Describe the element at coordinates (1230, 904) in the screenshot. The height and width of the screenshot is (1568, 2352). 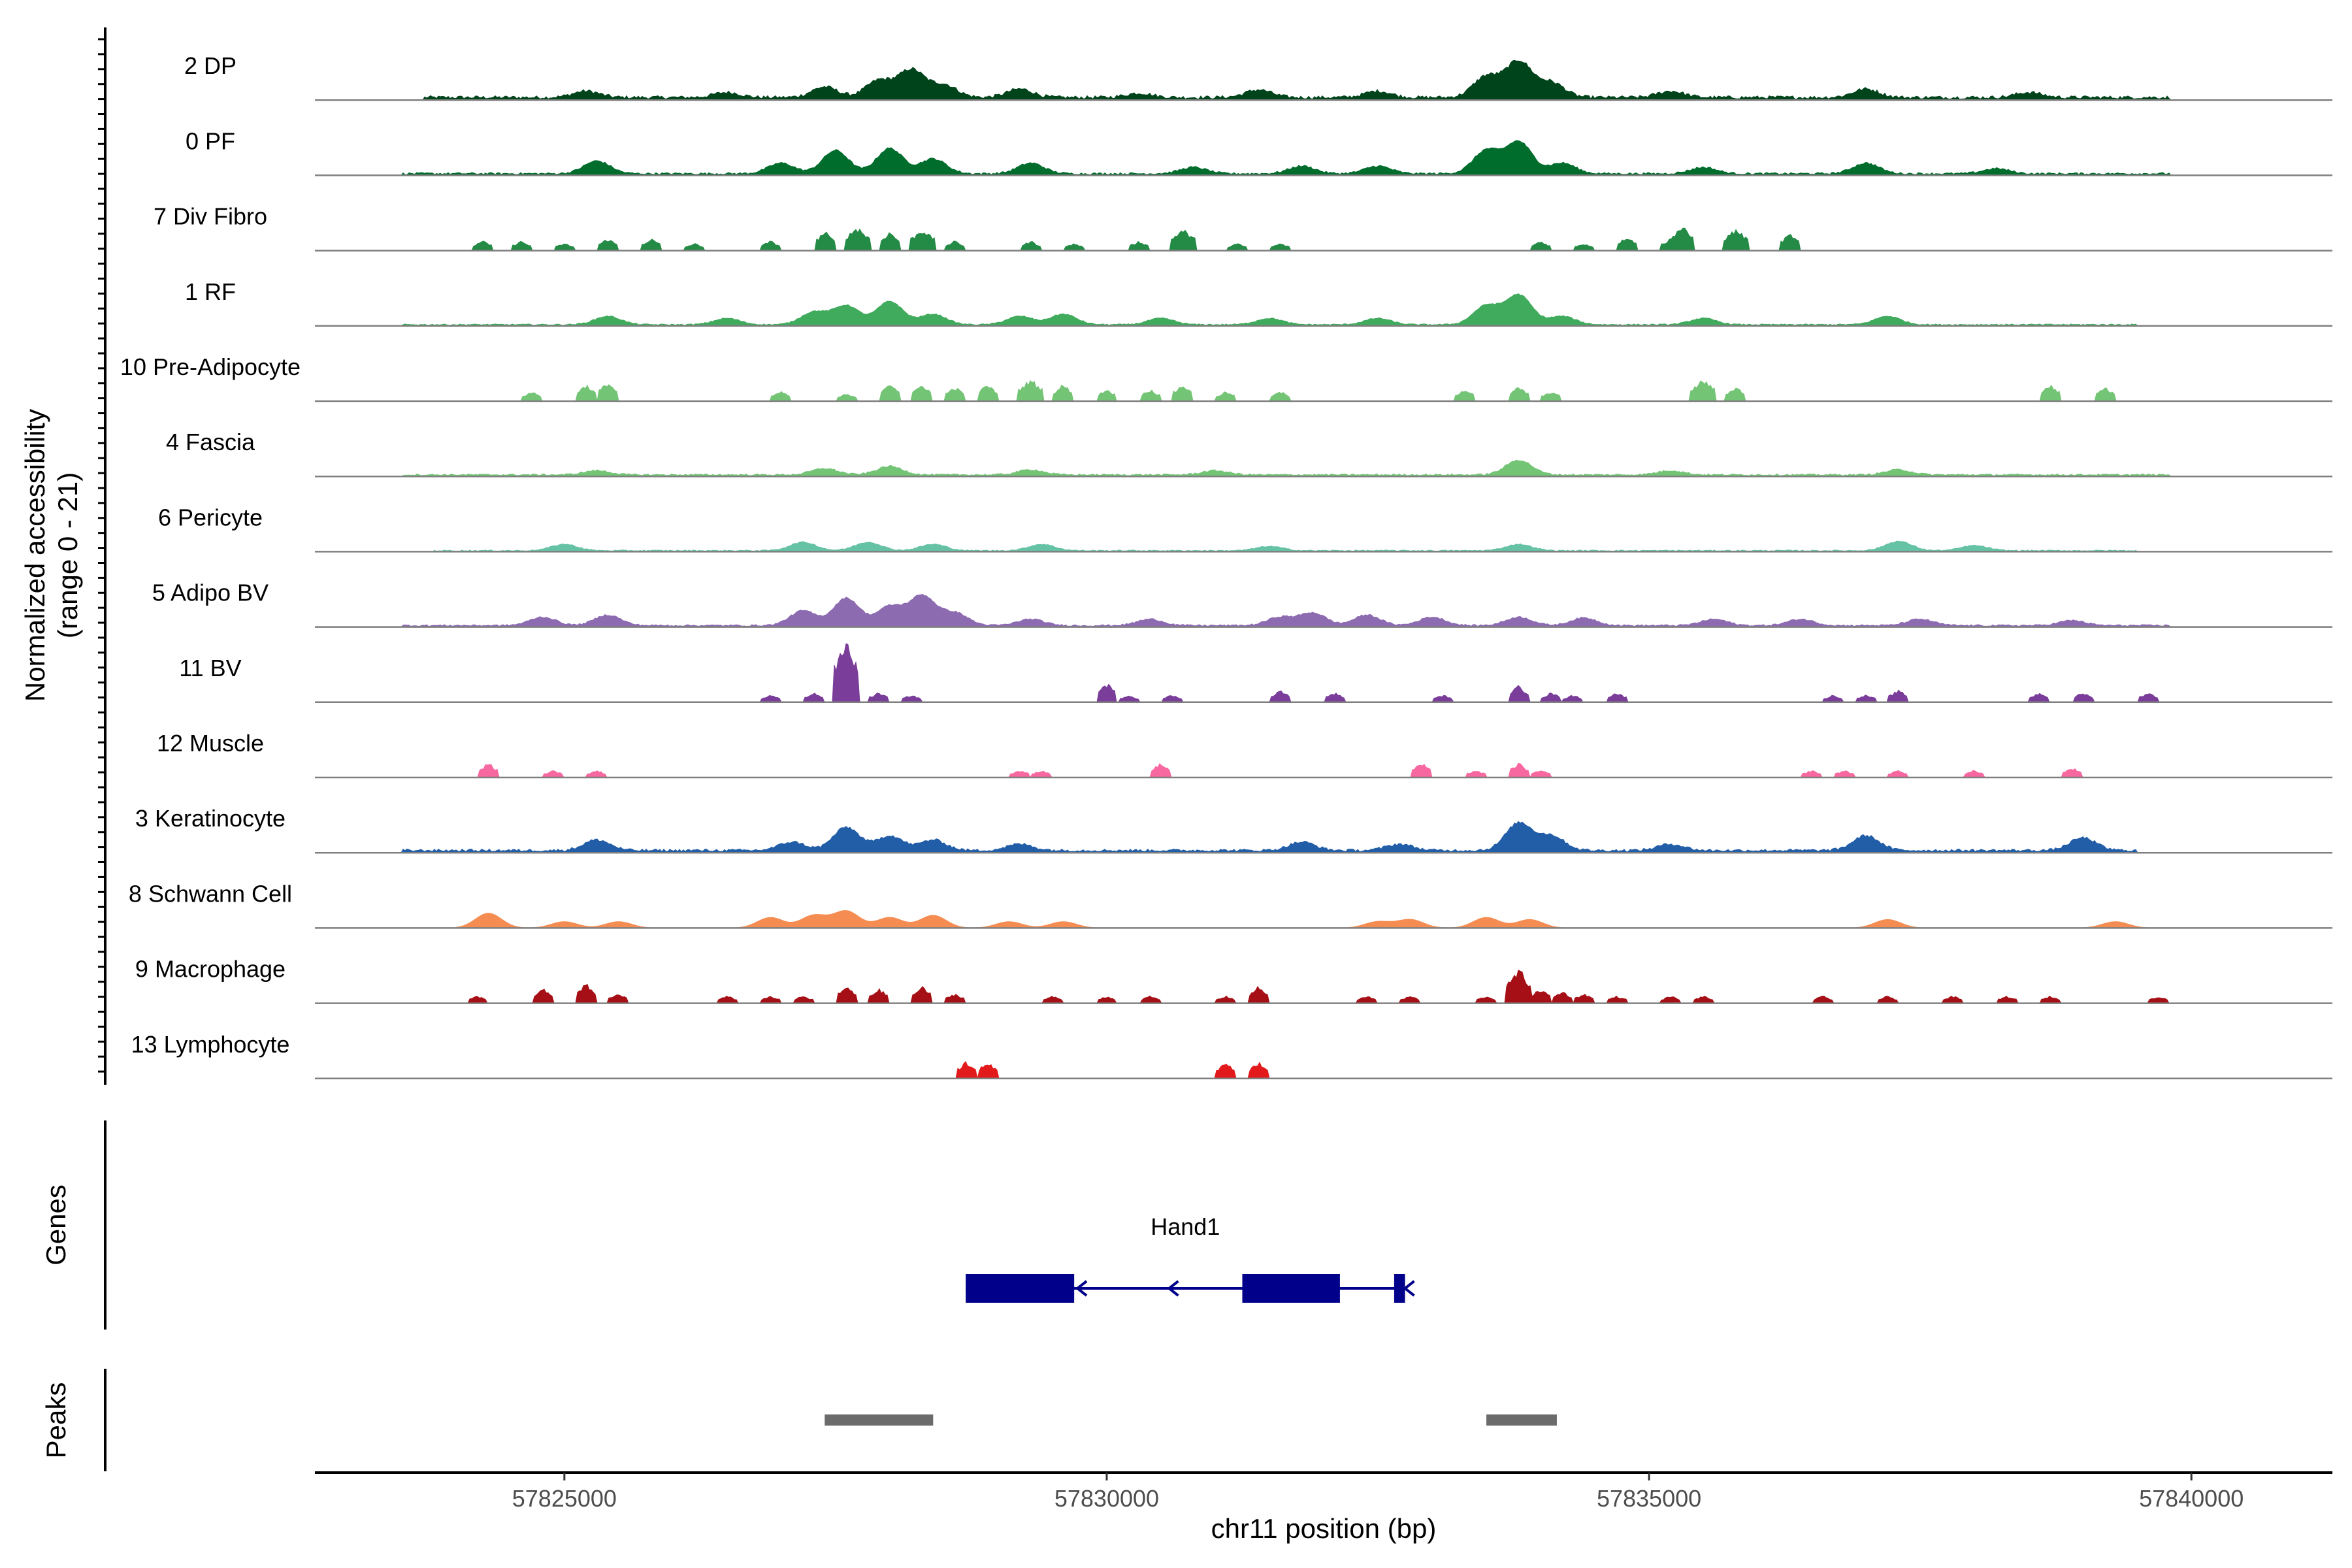
I see `track-8-schwann-cell: 8 Schwann Cell` at that location.